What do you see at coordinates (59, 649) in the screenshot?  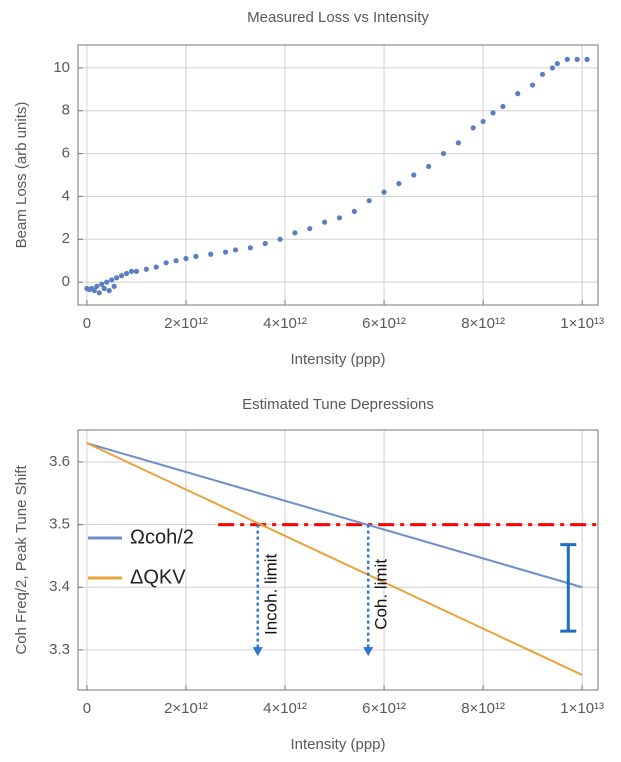 I see `y-tick-label: 3.3` at bounding box center [59, 649].